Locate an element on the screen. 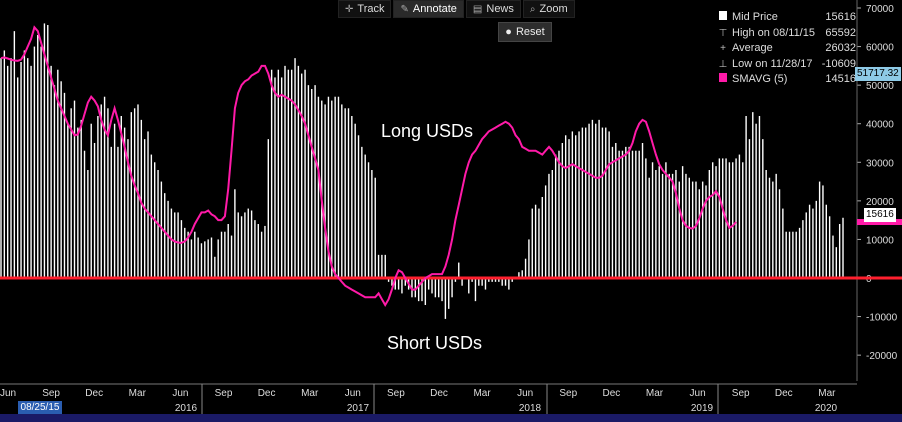  legend-row-smavg: SMAVG (5) 14516 is located at coordinates (785, 80).